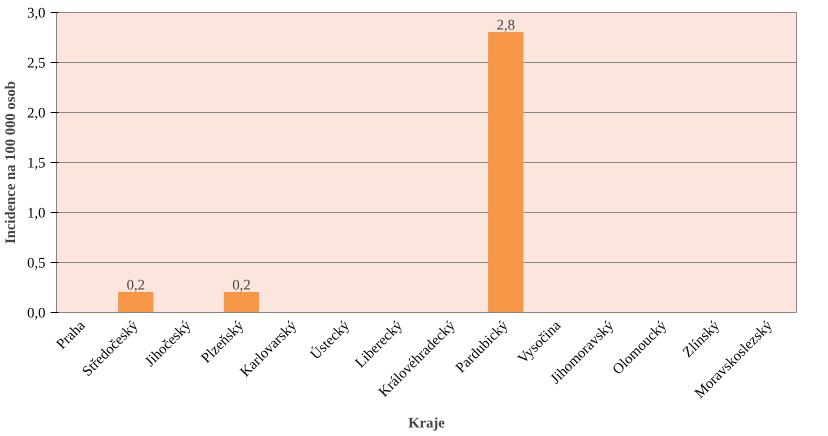 The height and width of the screenshot is (436, 828). What do you see at coordinates (36, 64) in the screenshot?
I see `y-tick-label: 2,5` at bounding box center [36, 64].